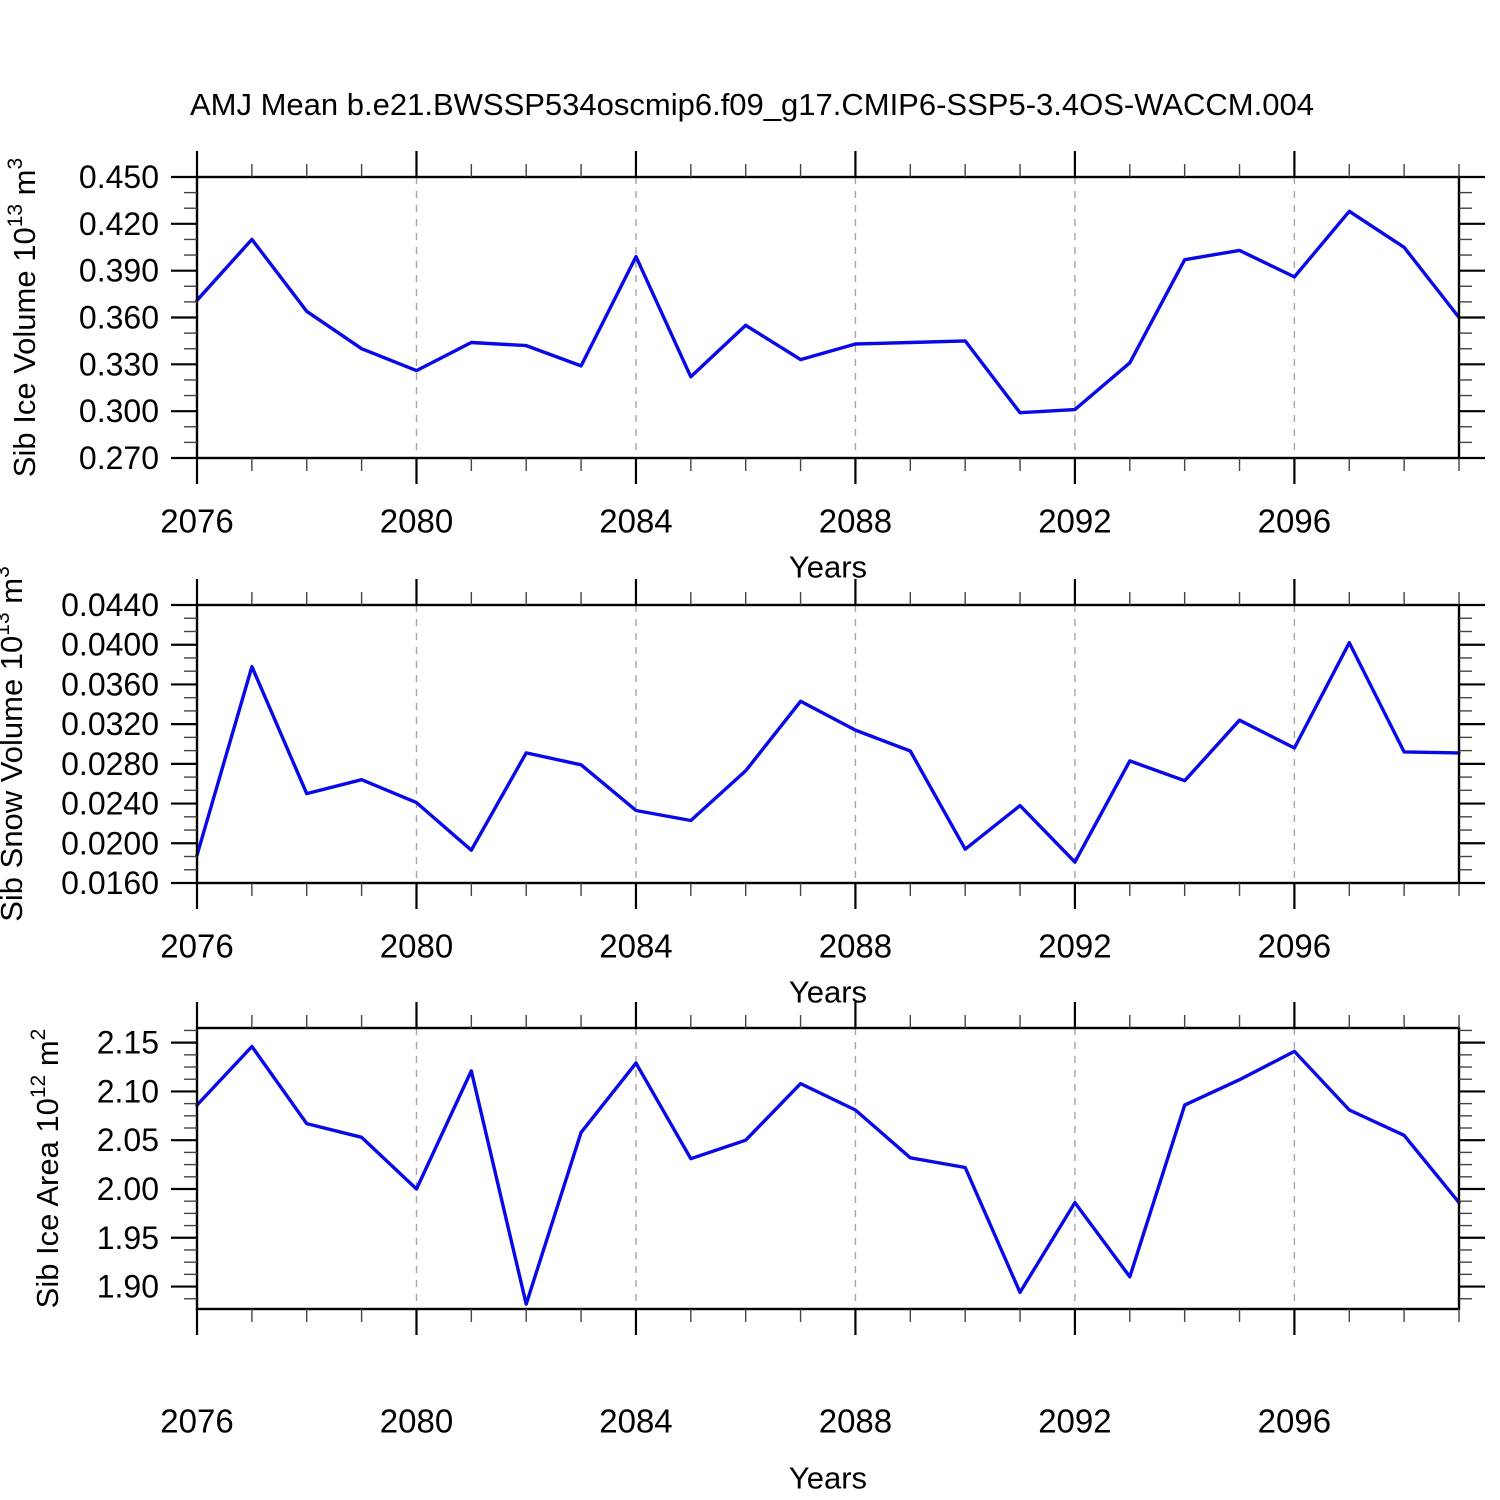 The height and width of the screenshot is (1500, 1500). What do you see at coordinates (23, 317) in the screenshot?
I see `y-axis-title: Sib Ice Volume 1013 m3` at bounding box center [23, 317].